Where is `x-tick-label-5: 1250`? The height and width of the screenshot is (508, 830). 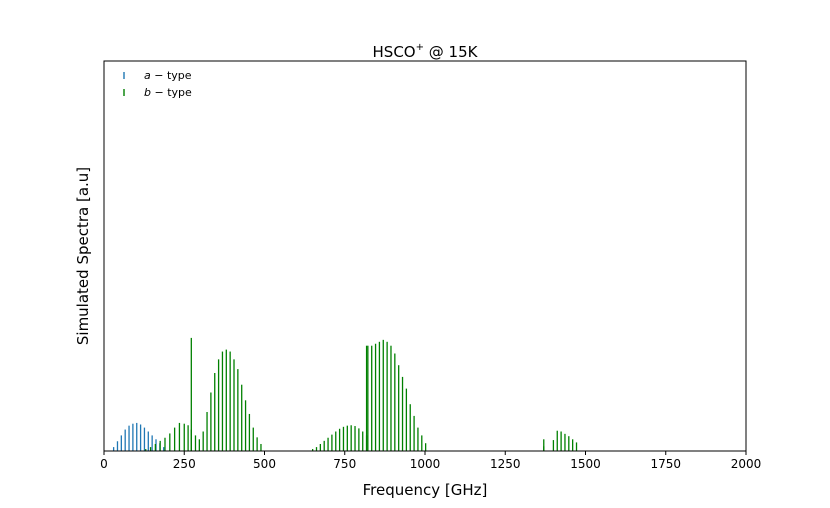
x-tick-label-5: 1250 is located at coordinates (505, 464).